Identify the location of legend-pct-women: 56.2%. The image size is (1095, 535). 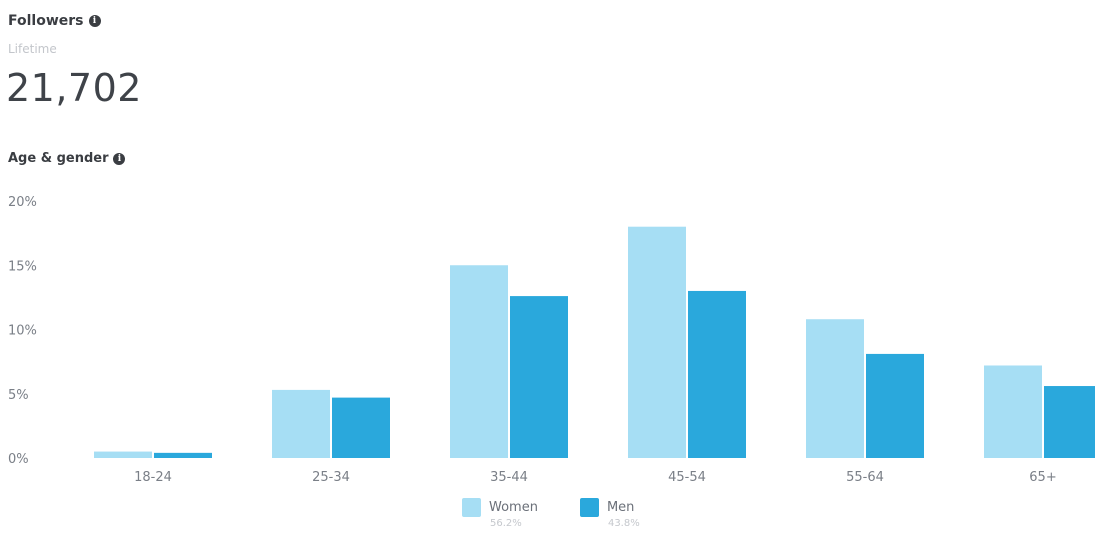
(506, 523).